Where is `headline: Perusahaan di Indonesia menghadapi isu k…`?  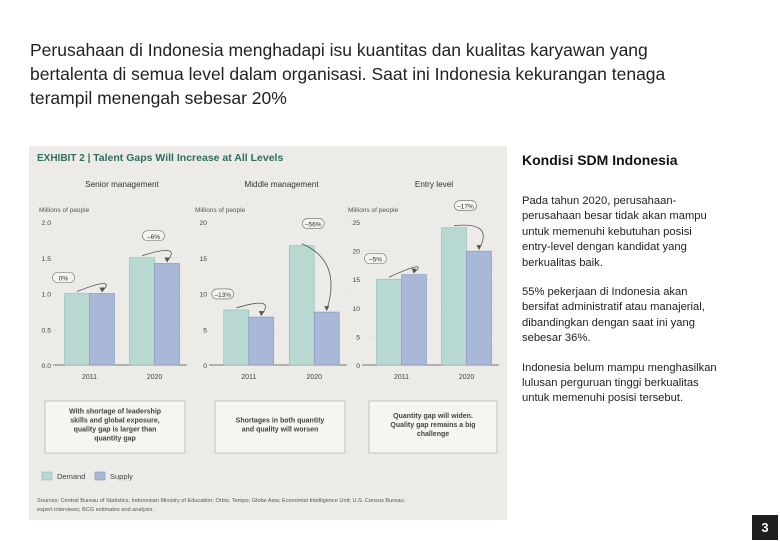
headline: Perusahaan di Indonesia menghadapi isu k… is located at coordinates (348, 74).